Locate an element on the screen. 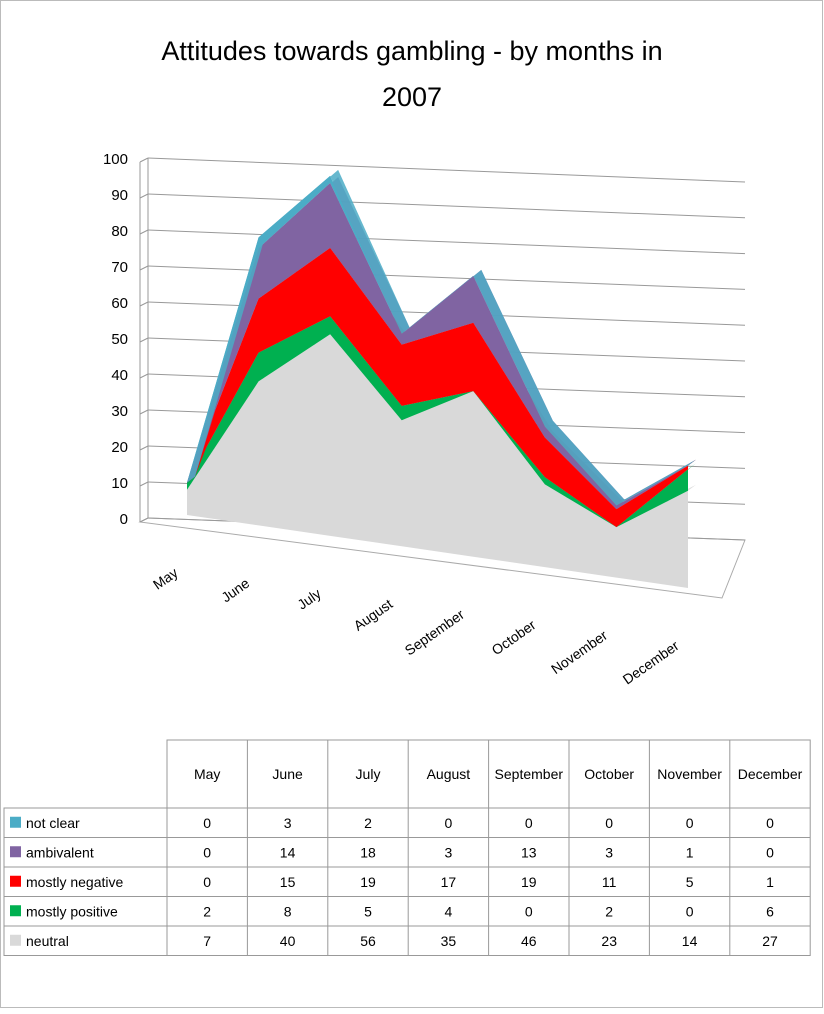 The height and width of the screenshot is (1014, 824). table-cell: 35 is located at coordinates (449, 941).